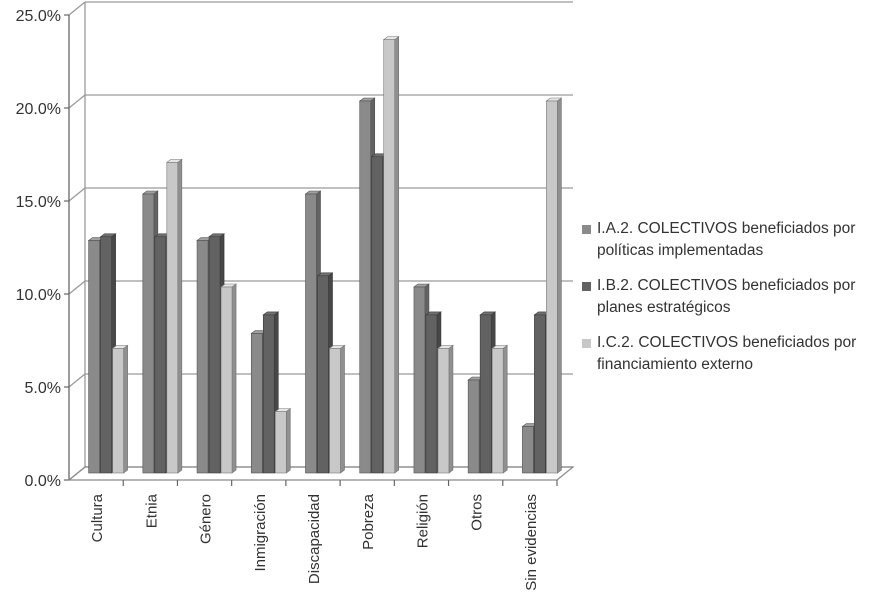 Image resolution: width=876 pixels, height=601 pixels. What do you see at coordinates (477, 512) in the screenshot?
I see `x-tick-label: Otros` at bounding box center [477, 512].